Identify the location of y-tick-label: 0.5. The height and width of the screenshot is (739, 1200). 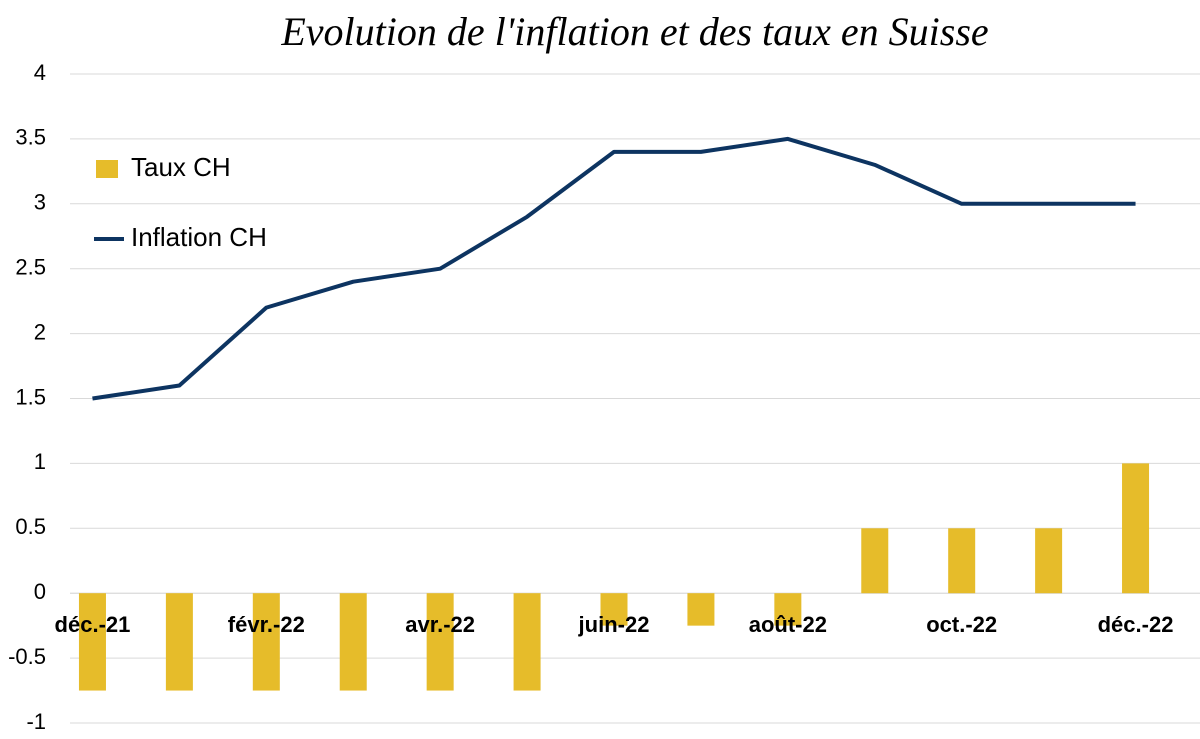
(30, 526).